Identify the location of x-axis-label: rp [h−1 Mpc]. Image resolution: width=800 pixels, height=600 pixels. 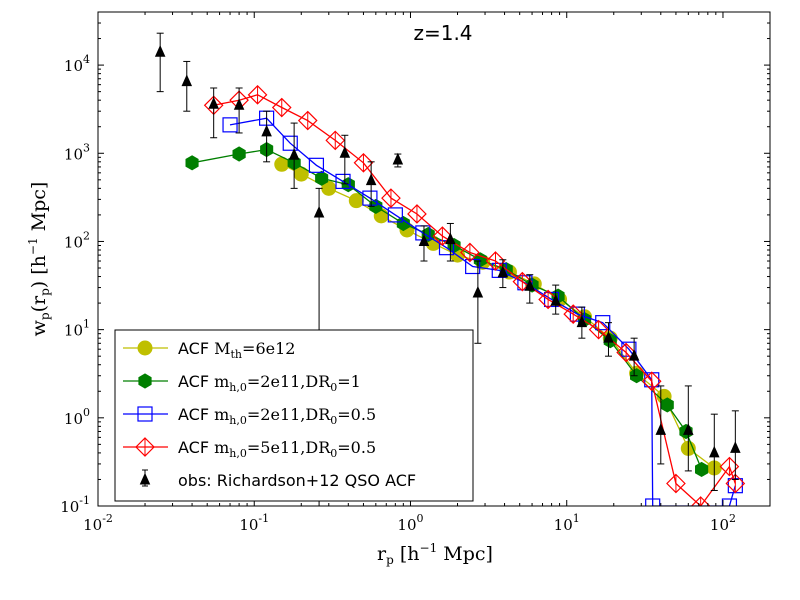
(435, 554).